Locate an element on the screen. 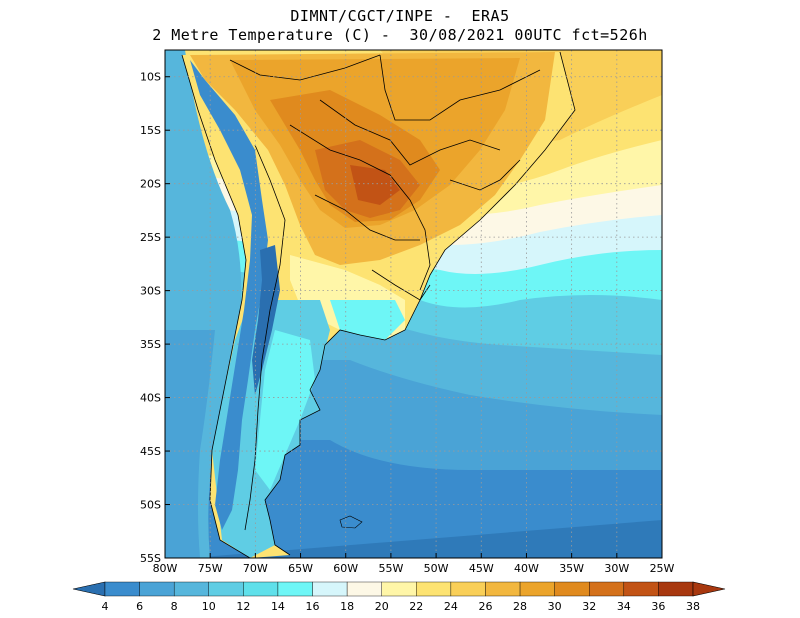 This screenshot has width=800, height=618. colorbar-label: 24 is located at coordinates (451, 606).